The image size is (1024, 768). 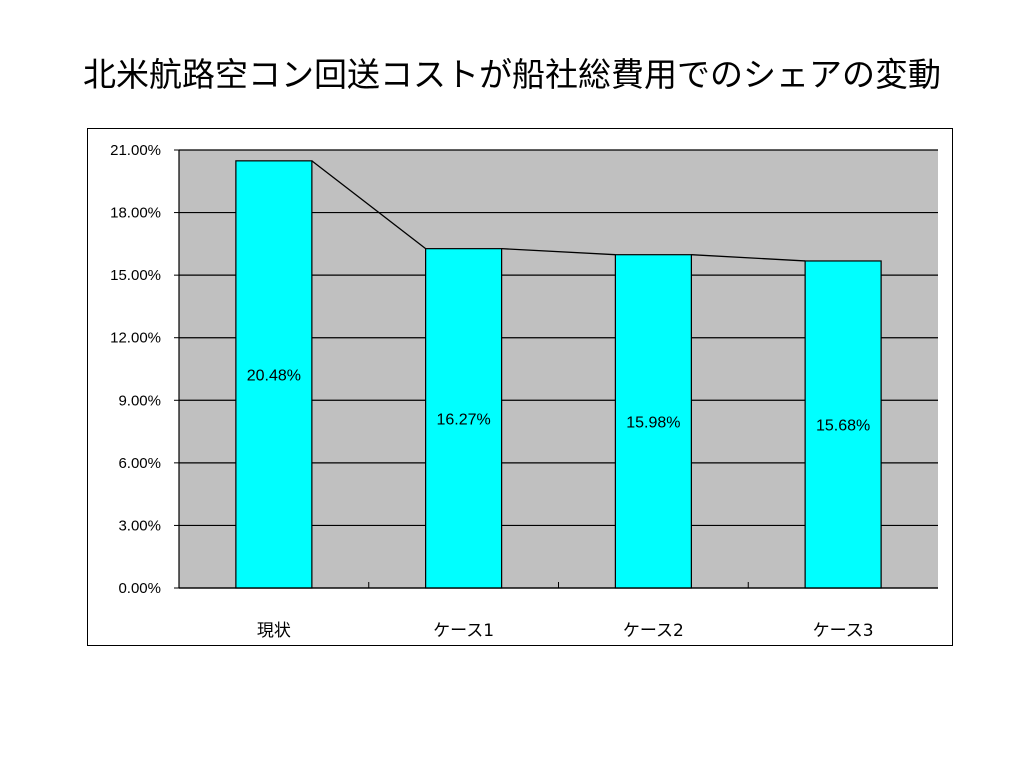 What do you see at coordinates (274, 631) in the screenshot?
I see `x-tick-label: 現状` at bounding box center [274, 631].